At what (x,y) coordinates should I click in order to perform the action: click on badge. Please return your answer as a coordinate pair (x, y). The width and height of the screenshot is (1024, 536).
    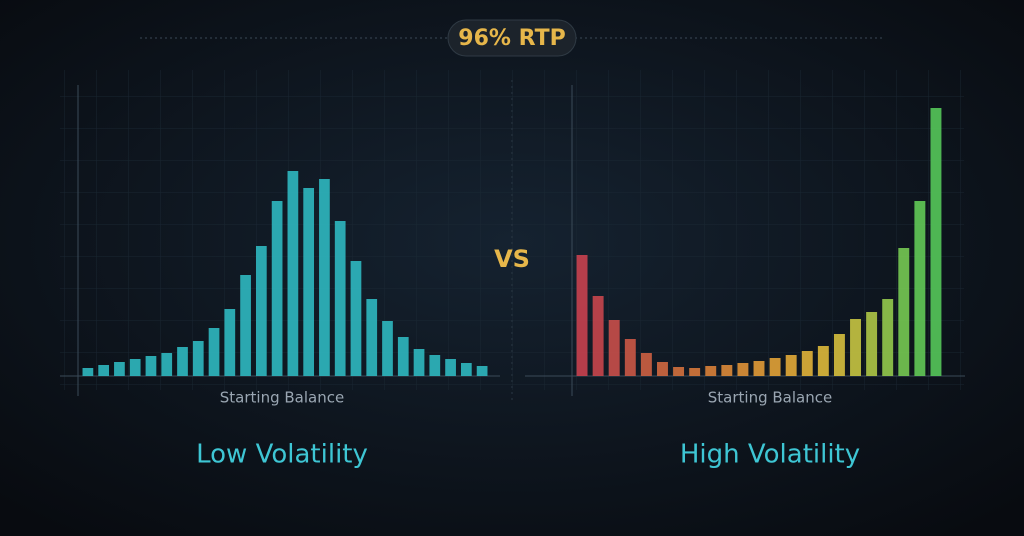
    Looking at the image, I should click on (512, 38).